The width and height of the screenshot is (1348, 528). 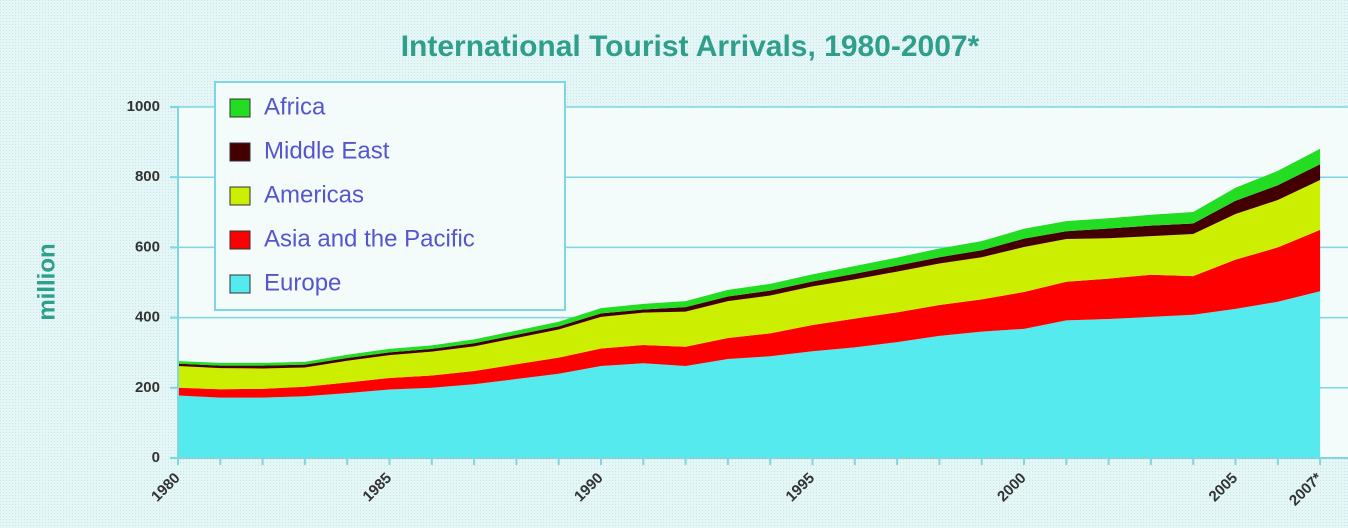 I want to click on y-axis-label: million, so click(x=46, y=281).